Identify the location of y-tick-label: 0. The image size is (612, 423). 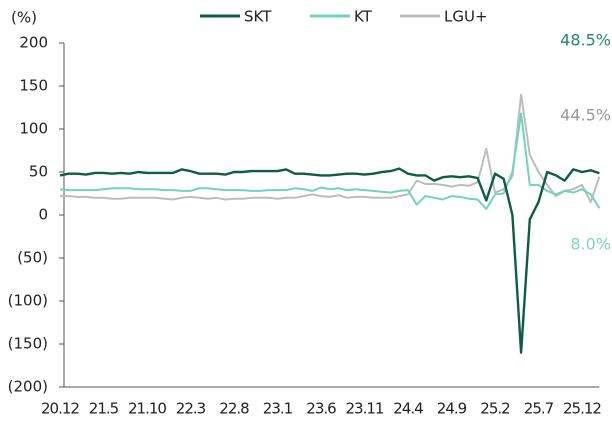
(43, 215).